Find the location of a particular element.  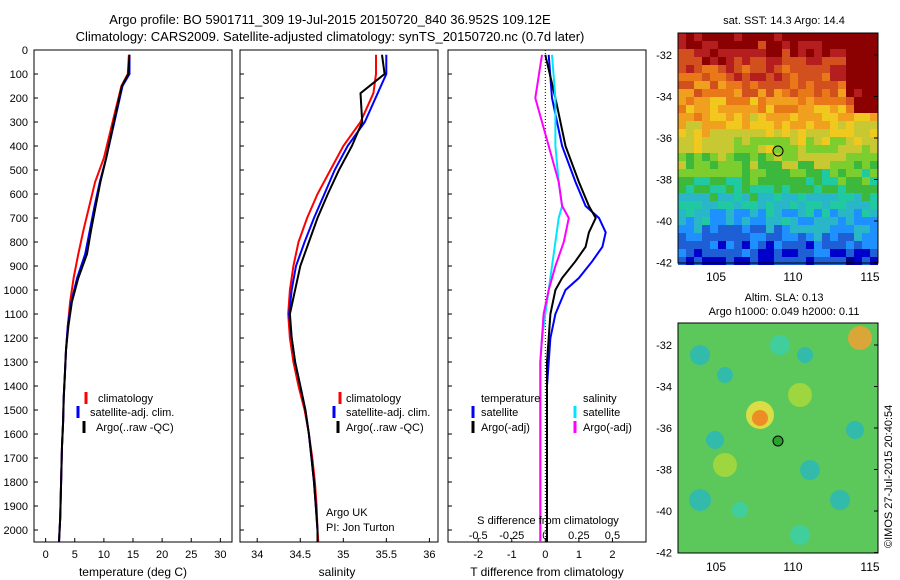

x-tick-label: 35.5 is located at coordinates (386, 555).